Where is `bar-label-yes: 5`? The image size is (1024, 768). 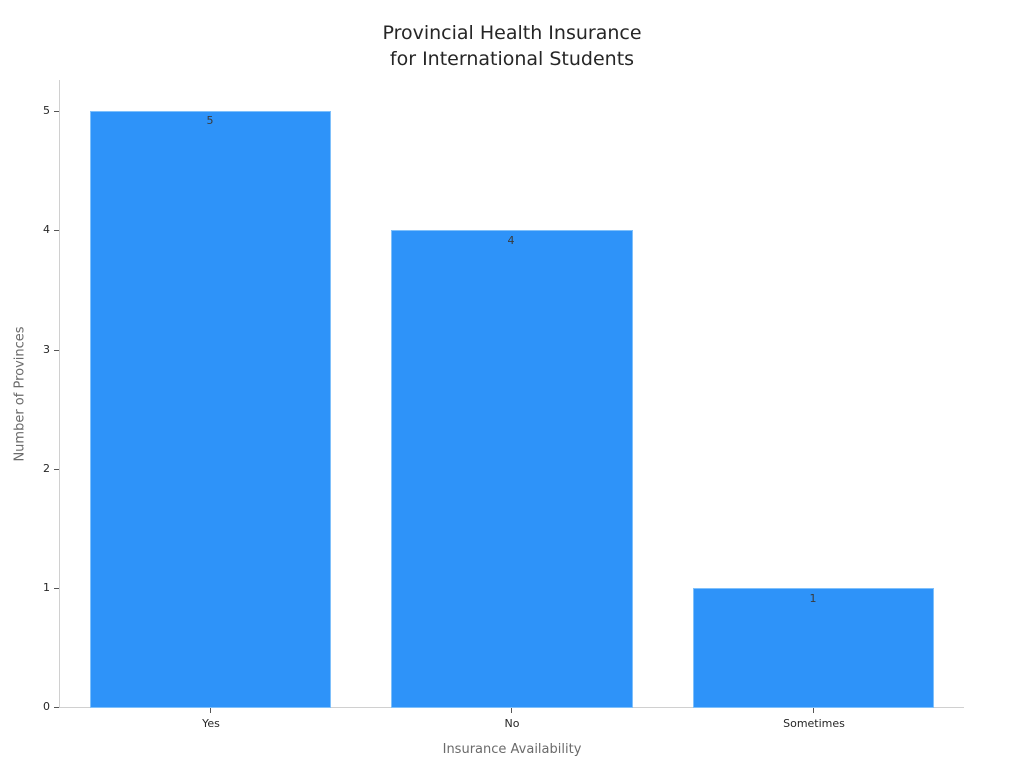
bar-label-yes: 5 is located at coordinates (210, 120).